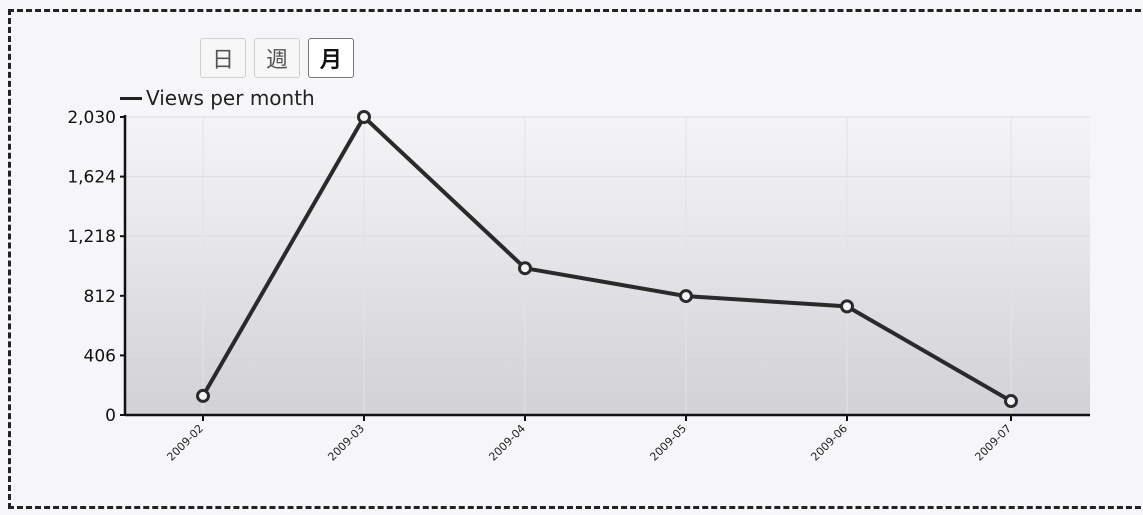  Describe the element at coordinates (185, 443) in the screenshot. I see `x-tick-label: 2009-02` at that location.